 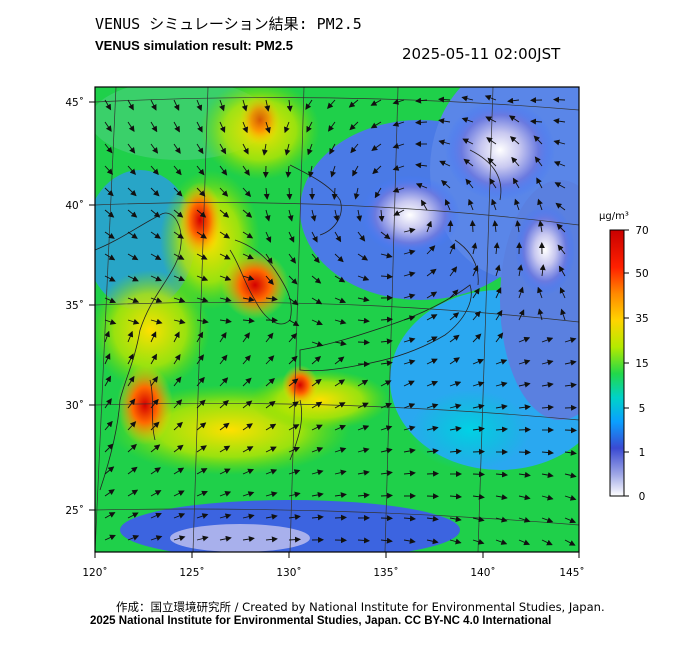 What do you see at coordinates (642, 453) in the screenshot?
I see `colorbar-label: 1` at bounding box center [642, 453].